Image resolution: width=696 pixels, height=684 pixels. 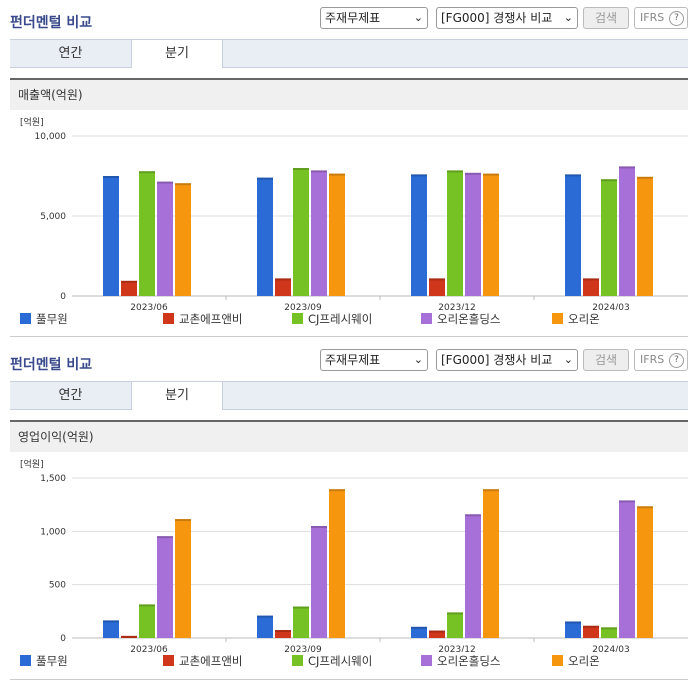 What do you see at coordinates (57, 586) in the screenshot?
I see `y-tick-label: 500` at bounding box center [57, 586].